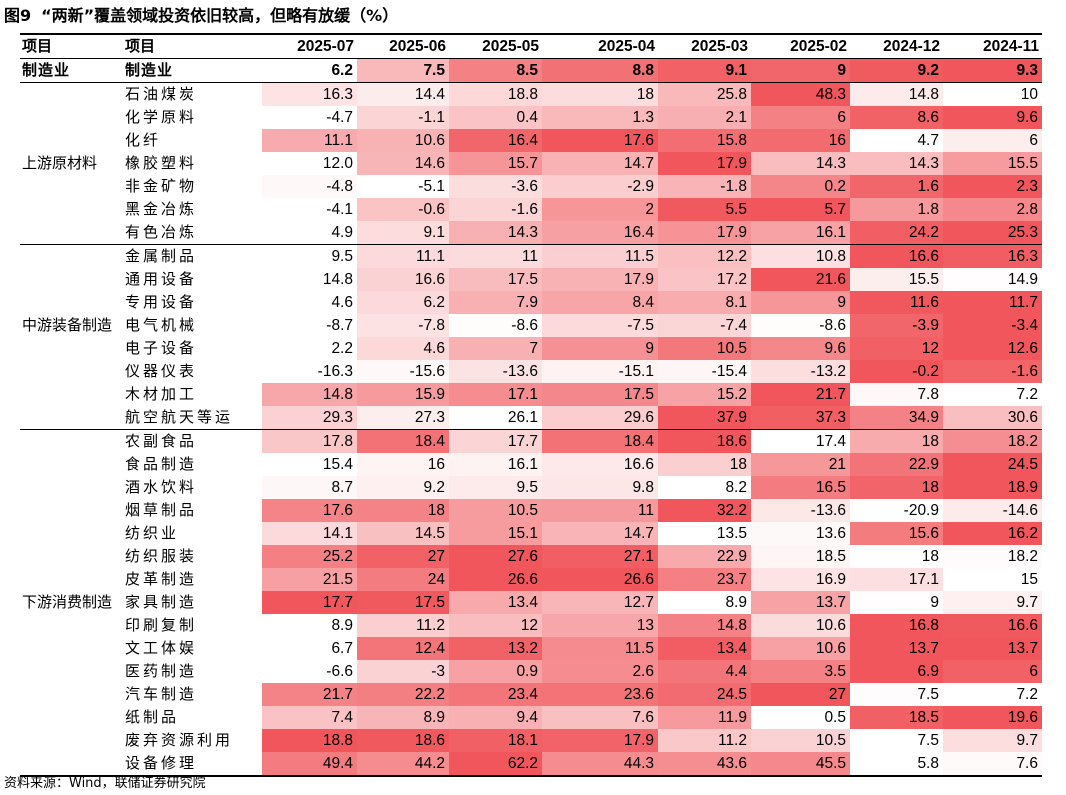 The width and height of the screenshot is (1066, 795). What do you see at coordinates (495, 533) in the screenshot?
I see `heatmap-cell: 15.1` at bounding box center [495, 533].